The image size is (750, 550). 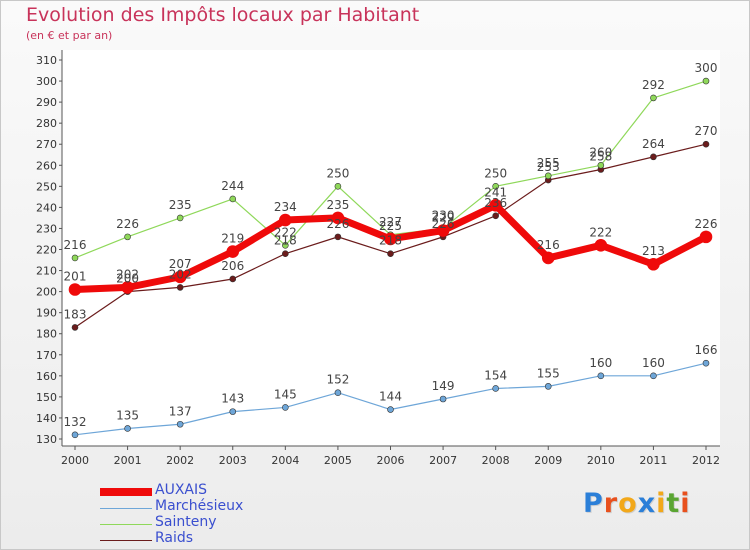 I want to click on data-label: 255, so click(x=548, y=163).